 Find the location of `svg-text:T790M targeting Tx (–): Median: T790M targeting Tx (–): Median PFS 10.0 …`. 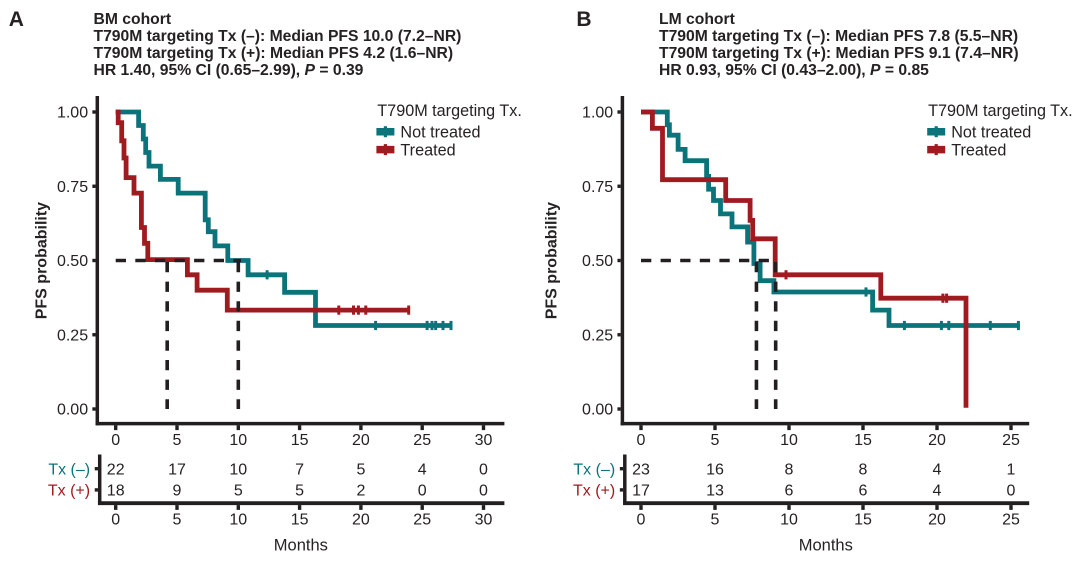

svg-text:T790M targeting Tx (–): Median: T790M targeting Tx (–): Median PFS 10.0 … is located at coordinates (278, 36).